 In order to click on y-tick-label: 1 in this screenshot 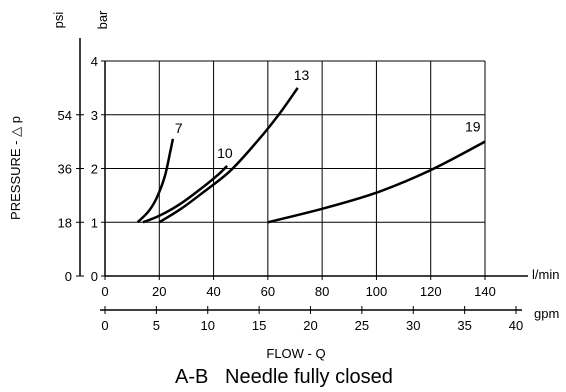, I will do `click(94, 222)`.